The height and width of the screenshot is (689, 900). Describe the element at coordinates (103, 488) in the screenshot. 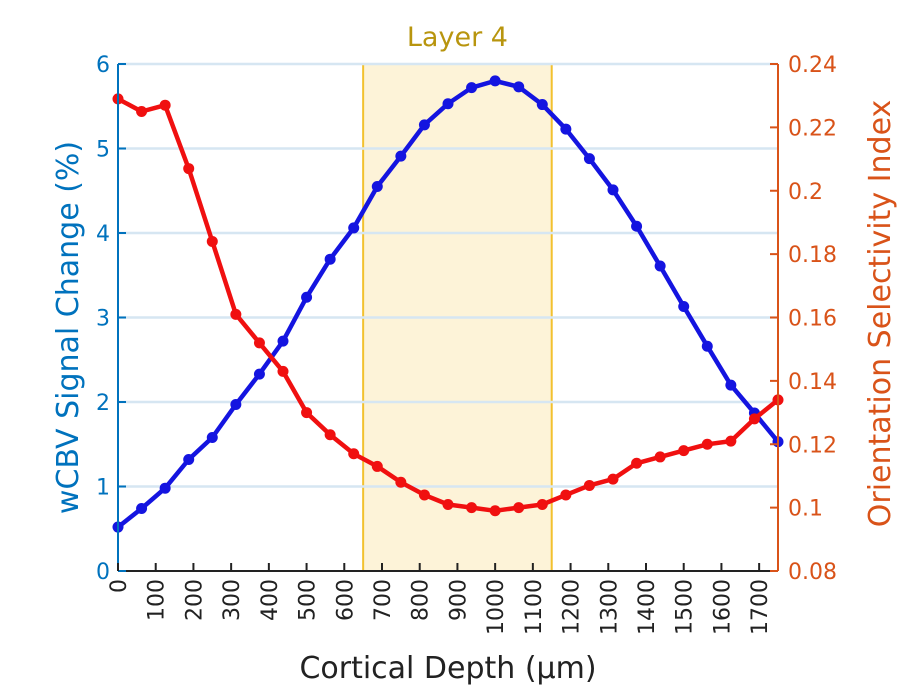

I see `left-y-tick-label: 1` at that location.